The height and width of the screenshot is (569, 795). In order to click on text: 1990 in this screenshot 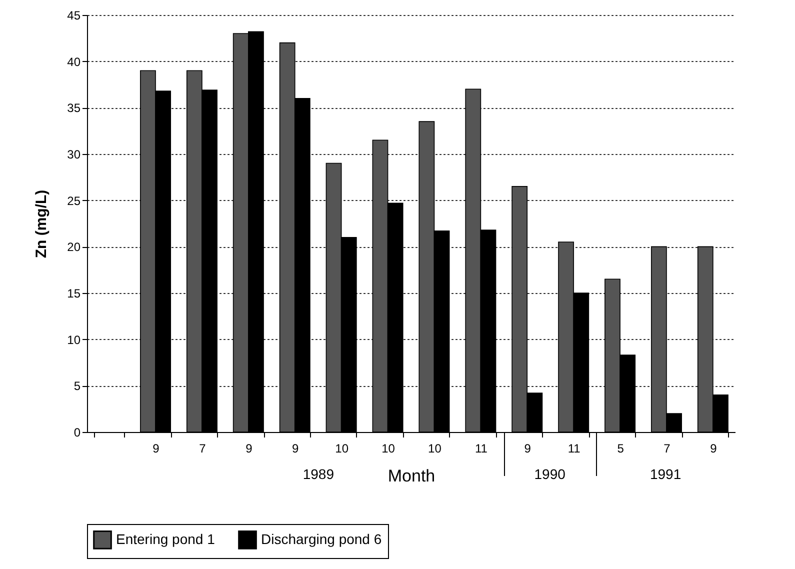, I will do `click(550, 474)`.